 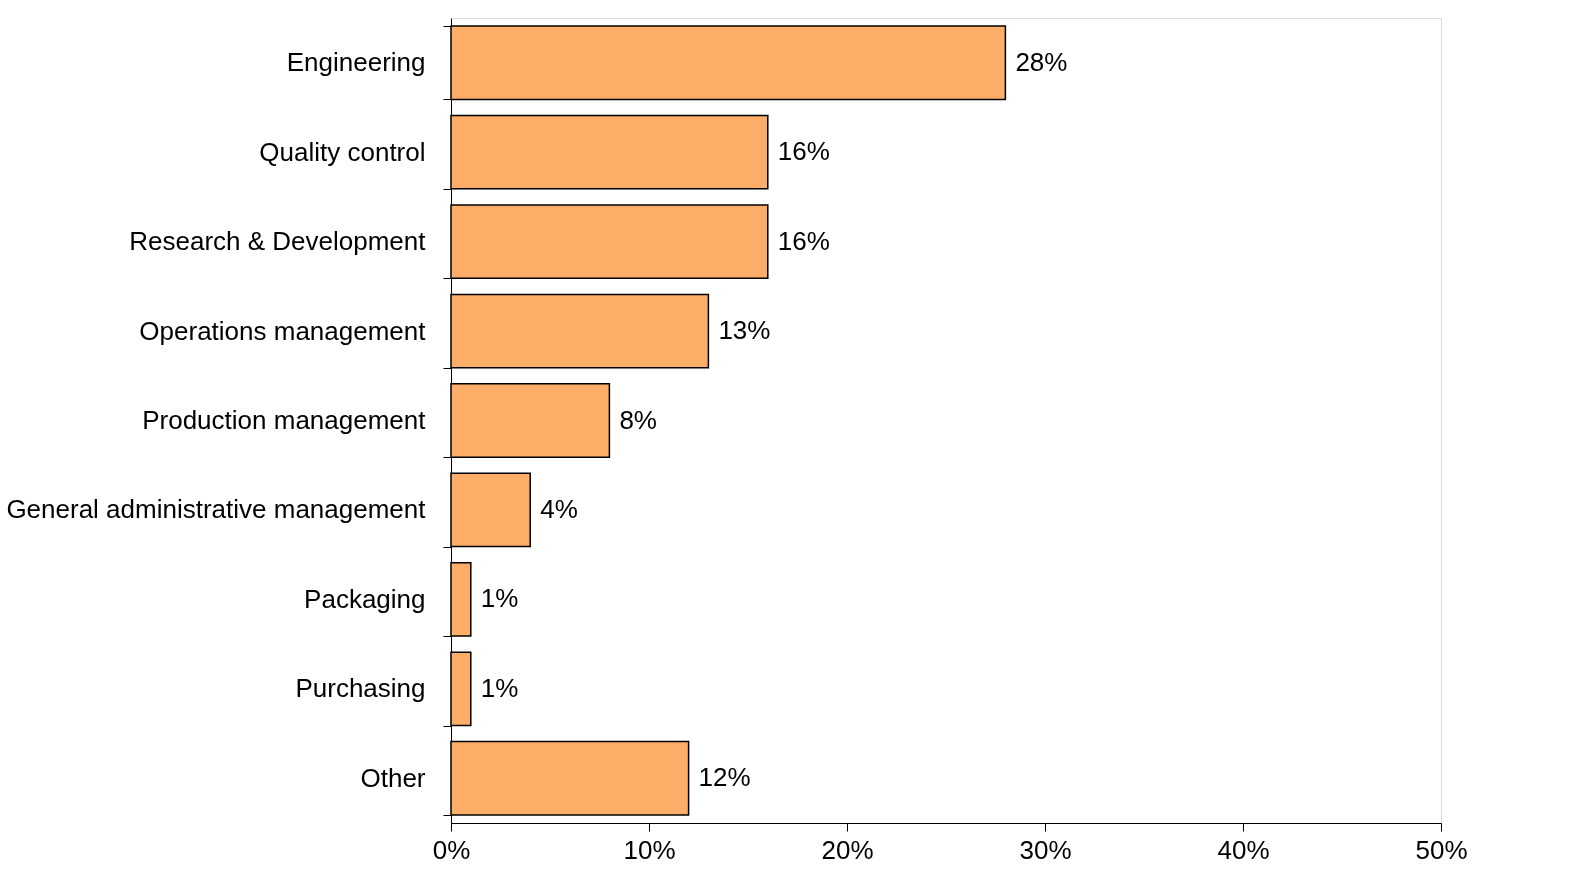 I want to click on x-tick-label: 10%, so click(x=649, y=849).